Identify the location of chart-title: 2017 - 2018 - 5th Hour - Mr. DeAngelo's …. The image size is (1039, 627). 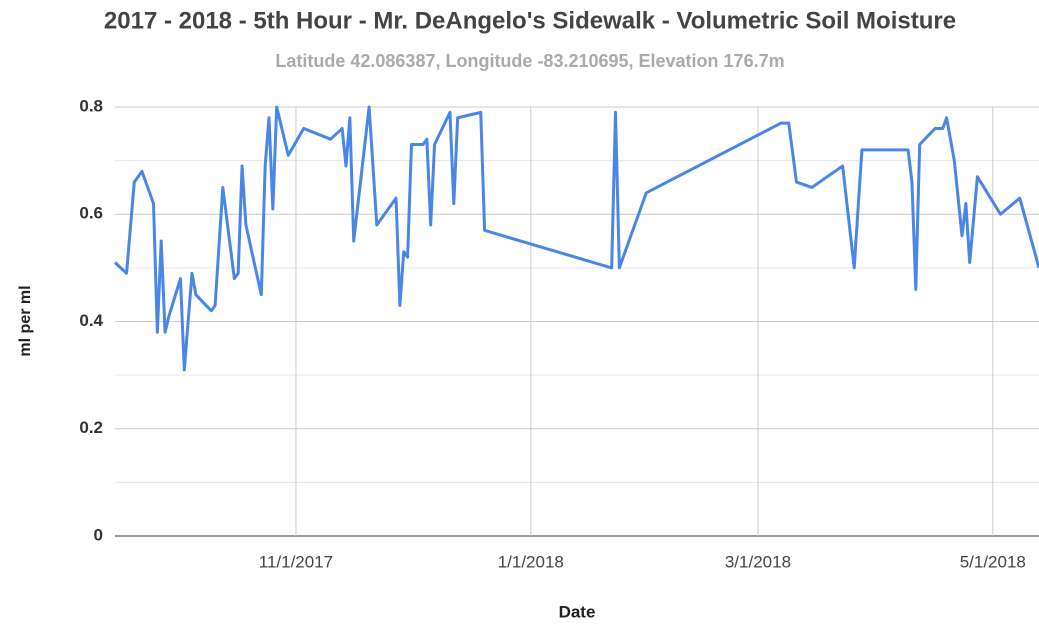
(530, 20).